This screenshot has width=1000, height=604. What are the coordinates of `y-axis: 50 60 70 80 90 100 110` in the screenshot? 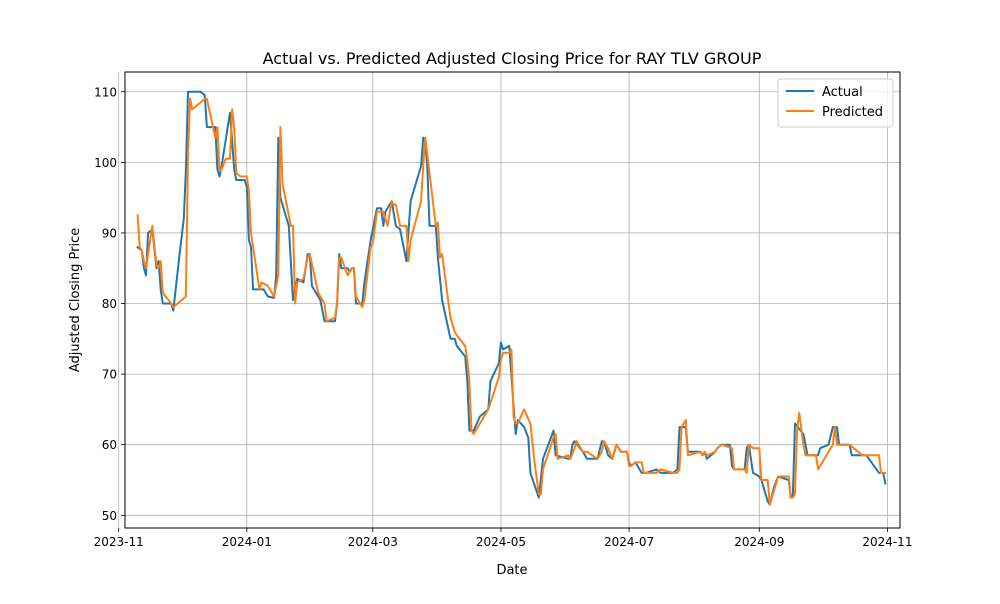 It's located at (109, 304).